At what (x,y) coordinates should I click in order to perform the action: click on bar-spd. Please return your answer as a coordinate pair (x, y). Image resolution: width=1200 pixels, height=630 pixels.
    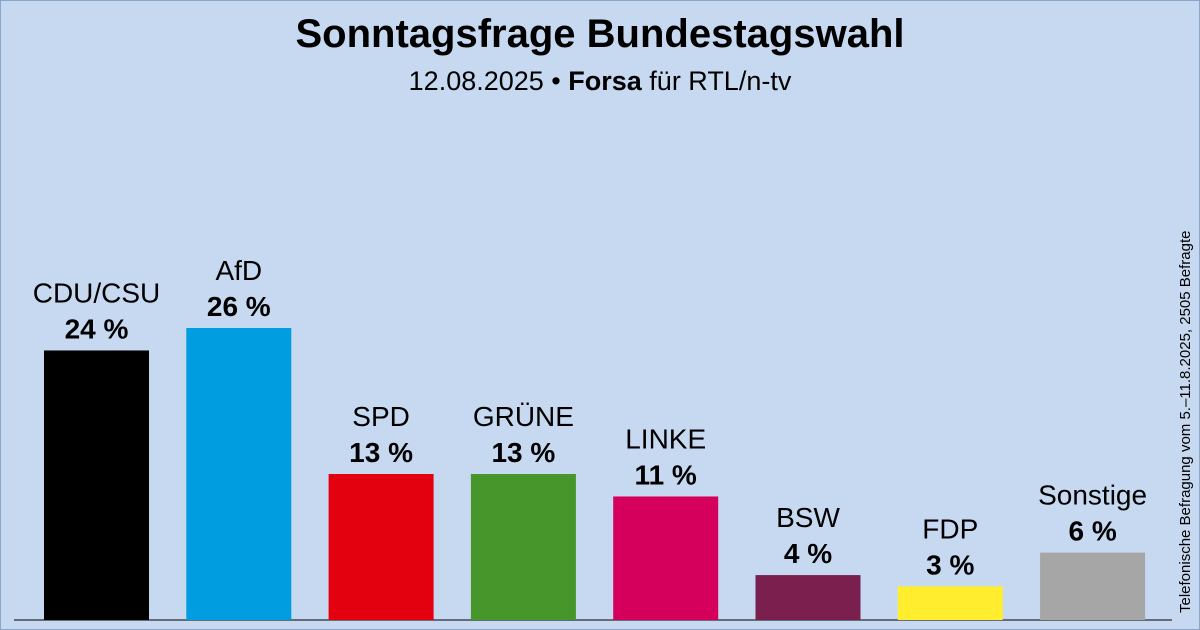
    Looking at the image, I should click on (381, 547).